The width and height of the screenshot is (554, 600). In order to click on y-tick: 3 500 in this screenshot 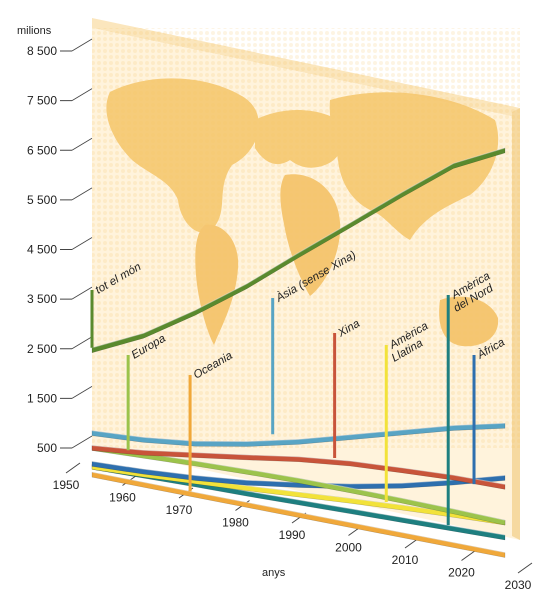, I will do `click(60, 296)`.